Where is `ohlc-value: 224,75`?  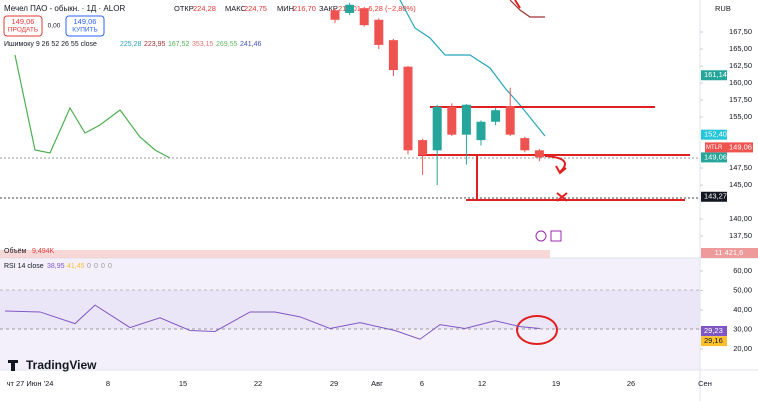
ohlc-value: 224,75 is located at coordinates (255, 8).